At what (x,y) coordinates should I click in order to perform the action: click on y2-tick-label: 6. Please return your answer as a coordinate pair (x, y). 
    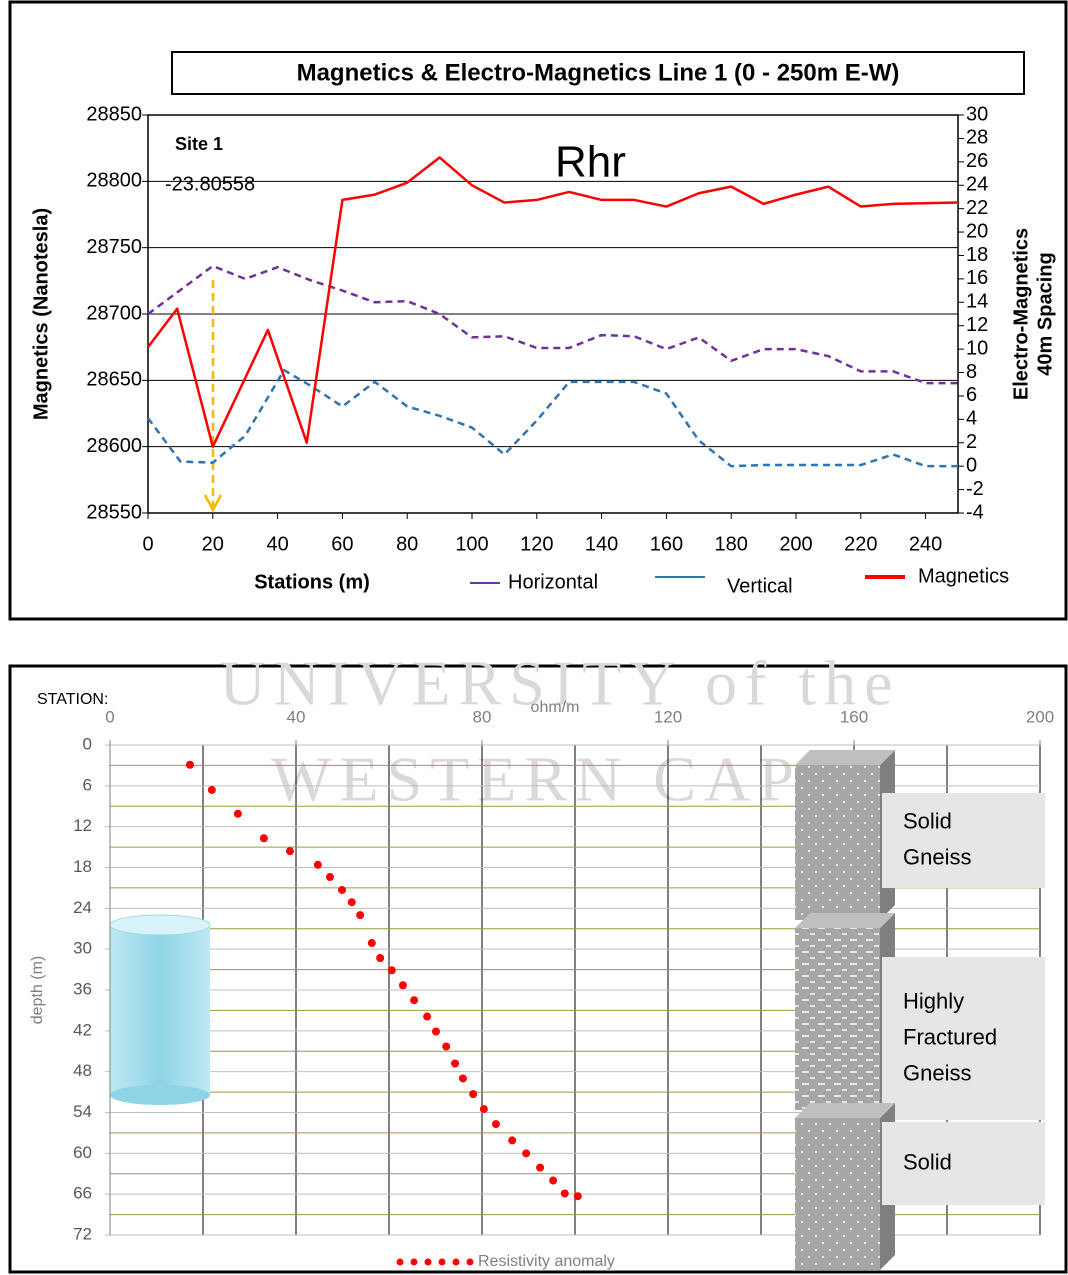
    Looking at the image, I should click on (971, 395).